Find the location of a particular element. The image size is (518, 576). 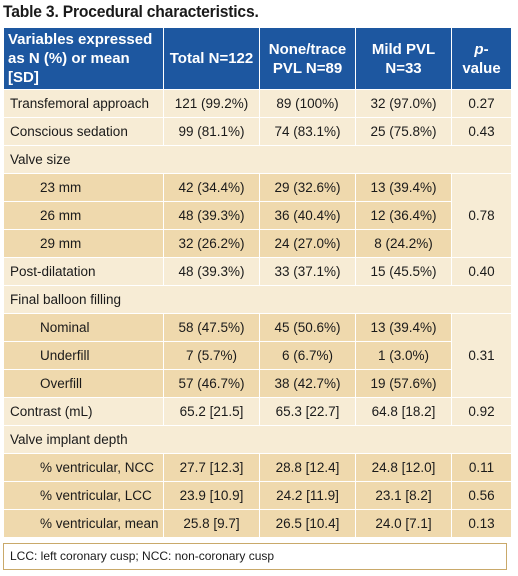

cell-total: 65.2 [21.5] is located at coordinates (211, 411).